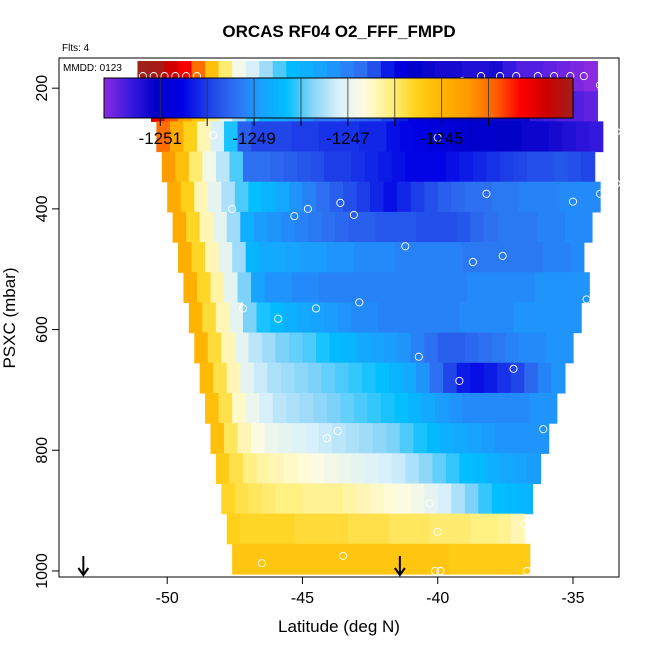  Describe the element at coordinates (83, 566) in the screenshot. I see `flight-arrow` at that location.